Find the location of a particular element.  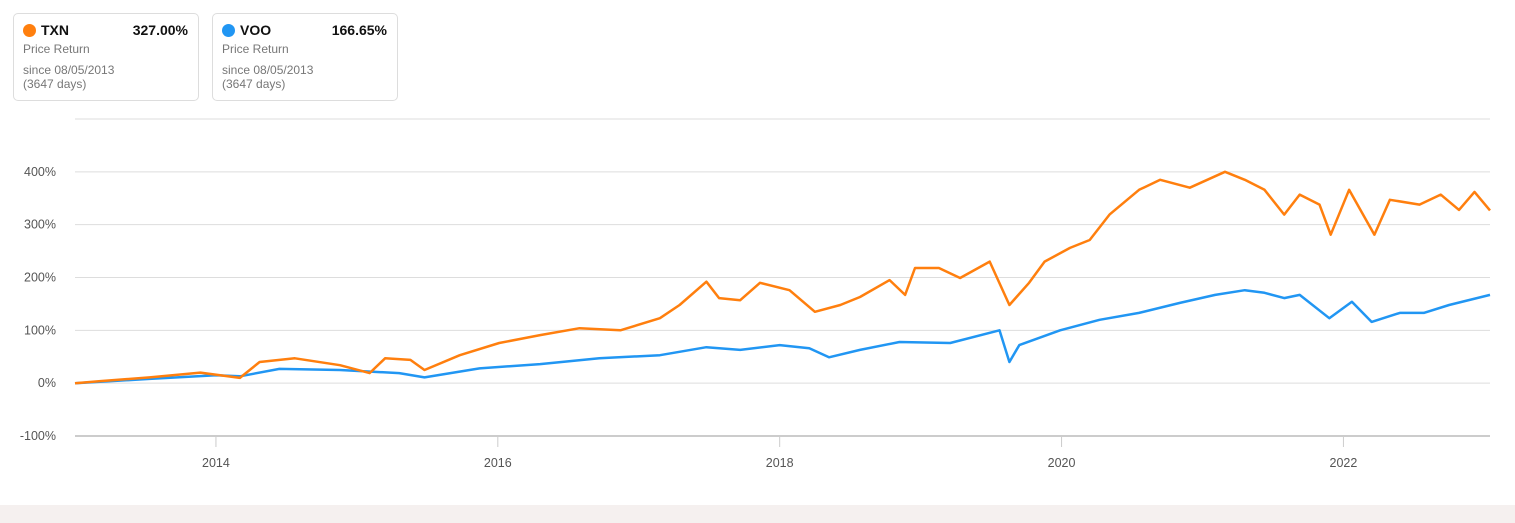

y-tick-label: 400% is located at coordinates (40, 172).